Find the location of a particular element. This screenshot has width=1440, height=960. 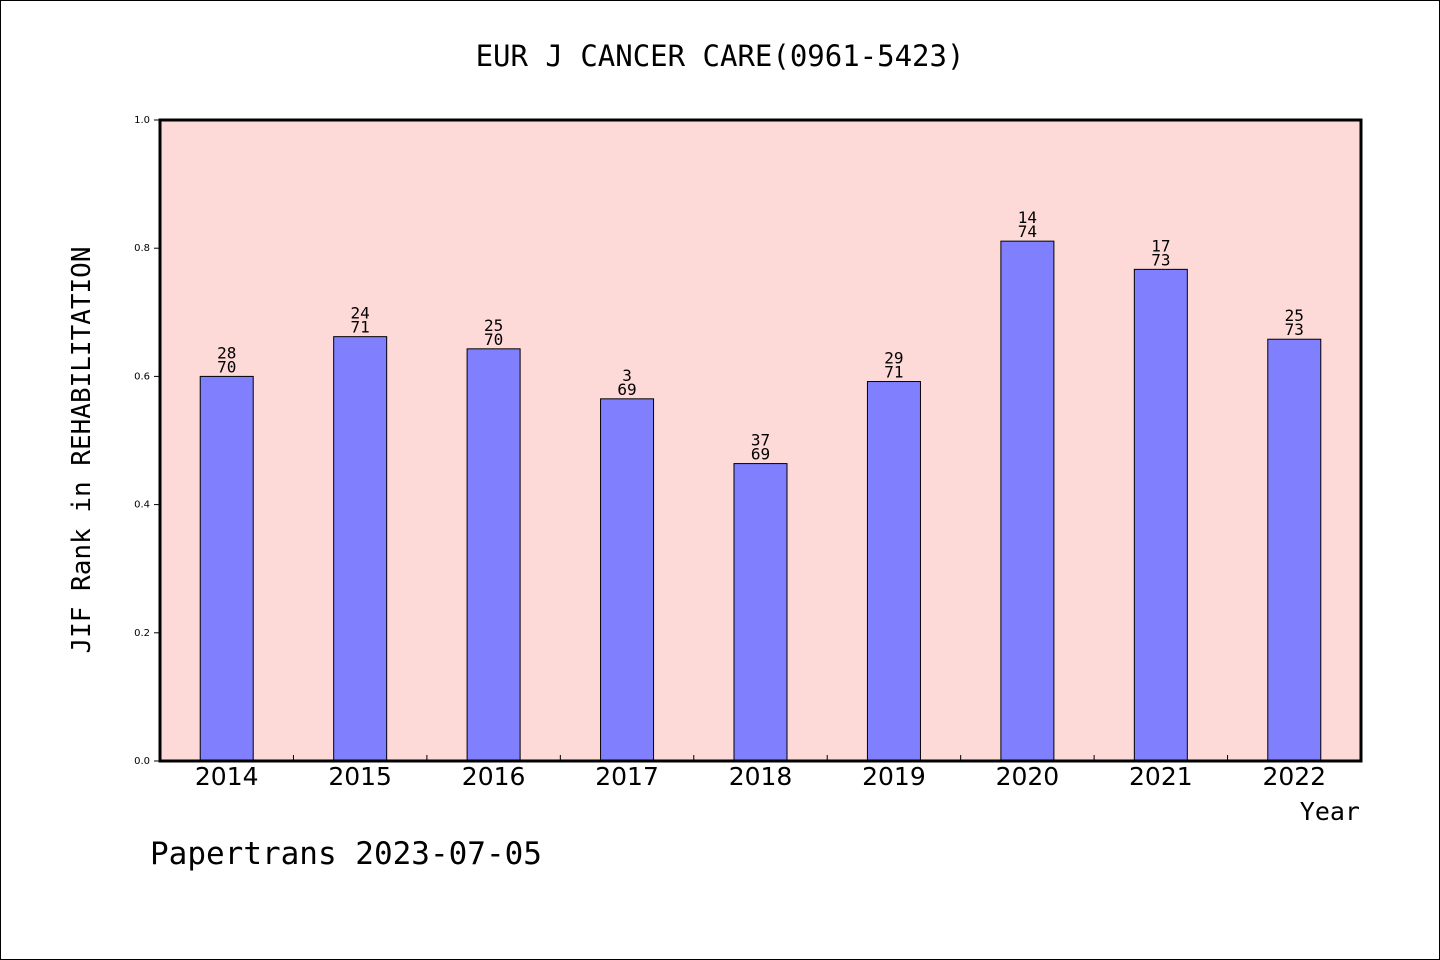

x-axis: 2014 2015 2016 2017 2018 2019 2020 2021 2022 is located at coordinates (760, 773).